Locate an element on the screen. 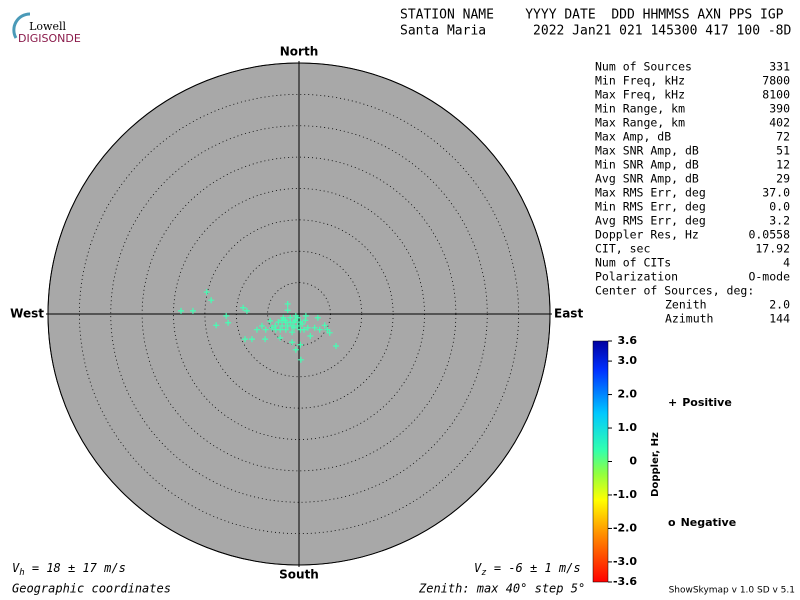 This screenshot has width=800, height=600. velocity: Vz = -6 ± 1 m/s is located at coordinates (527, 569).